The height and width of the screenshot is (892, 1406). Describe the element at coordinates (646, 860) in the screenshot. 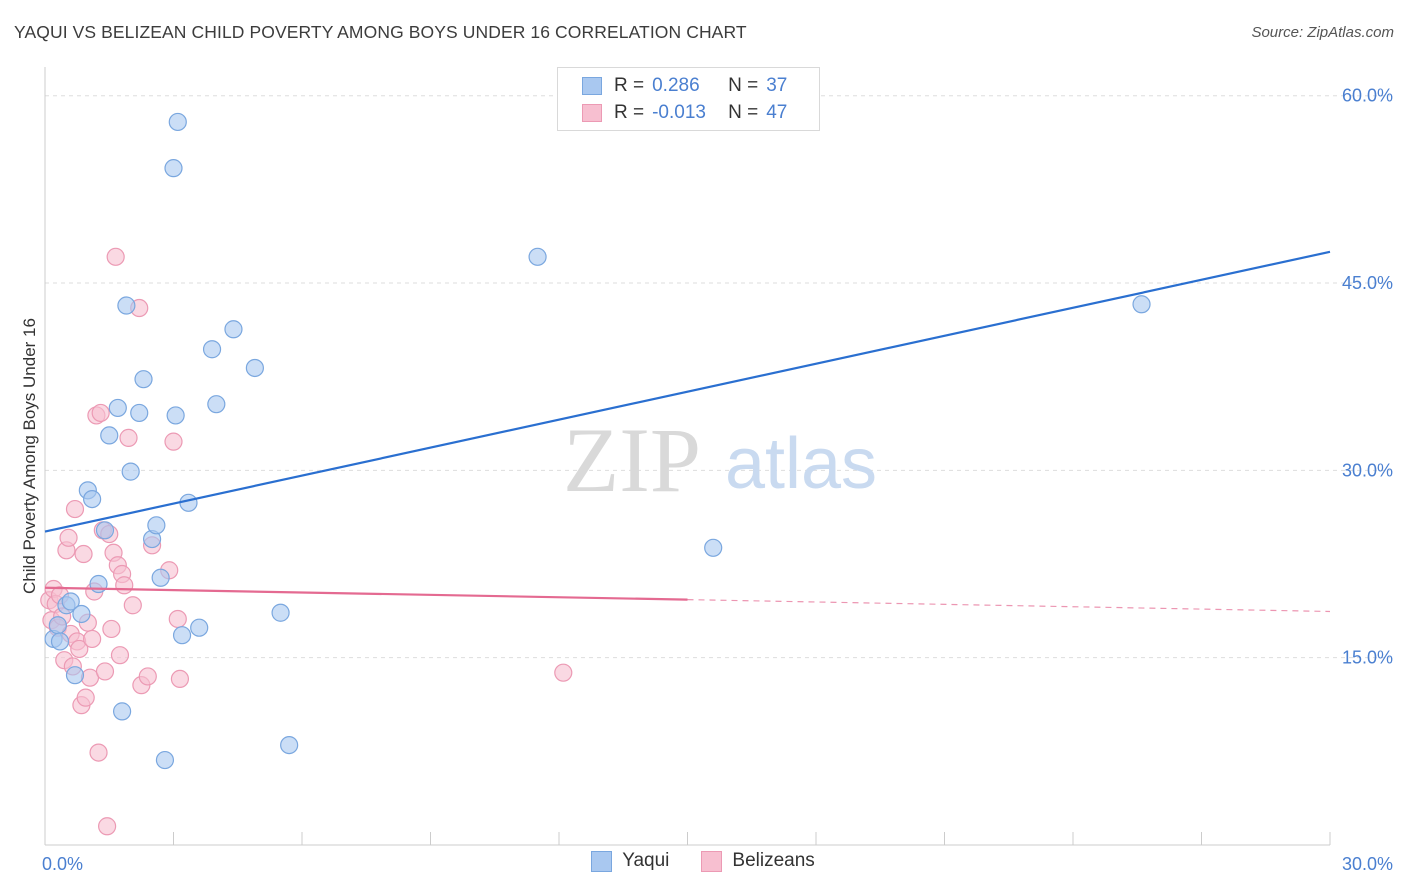

I see `yaqui-legend-label: Yaqui` at that location.